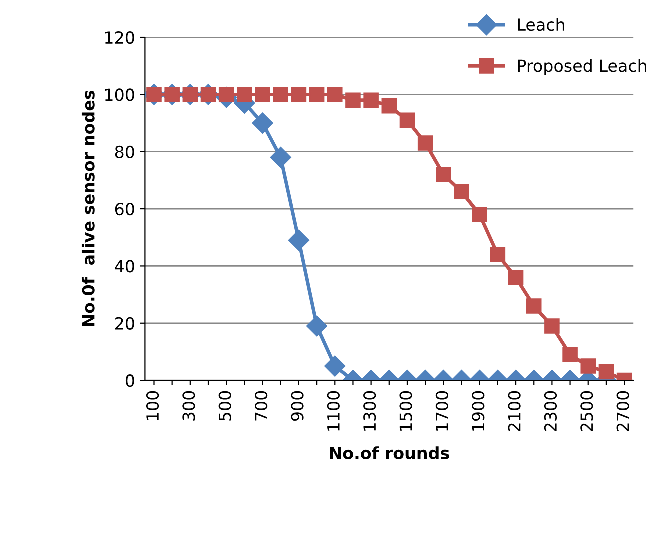 Image resolution: width=660 pixels, height=536 pixels. Describe the element at coordinates (390, 453) in the screenshot. I see `x-axis-title: No.of rounds` at that location.